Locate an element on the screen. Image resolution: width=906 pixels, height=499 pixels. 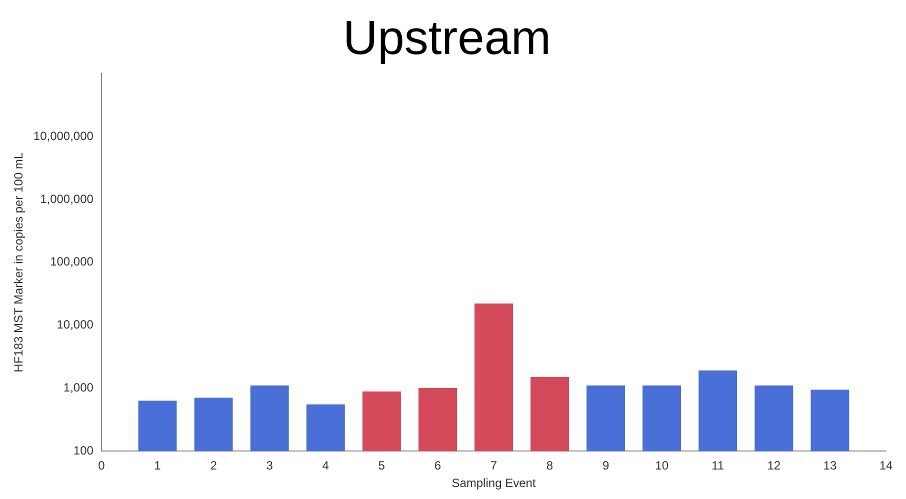
y-axis-title: HF183 MST Marker in copies per 100 mL is located at coordinates (19, 262).